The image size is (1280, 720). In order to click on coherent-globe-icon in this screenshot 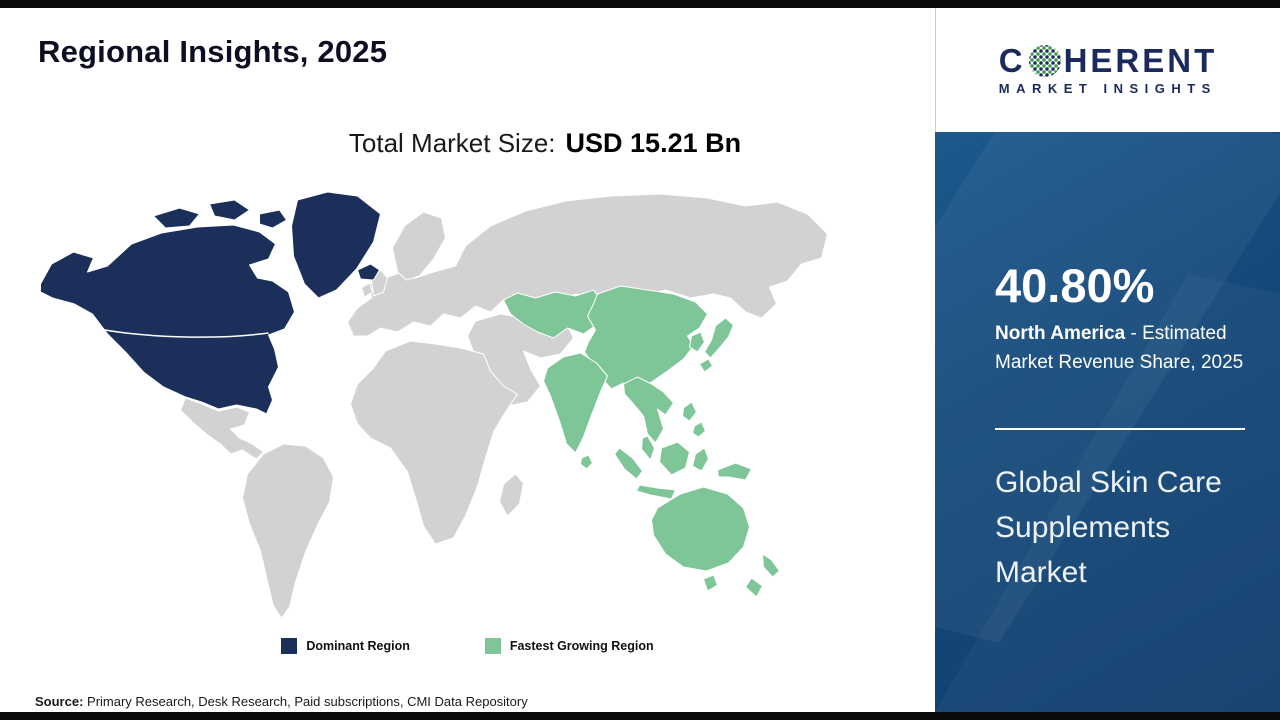, I will do `click(1044, 60)`.